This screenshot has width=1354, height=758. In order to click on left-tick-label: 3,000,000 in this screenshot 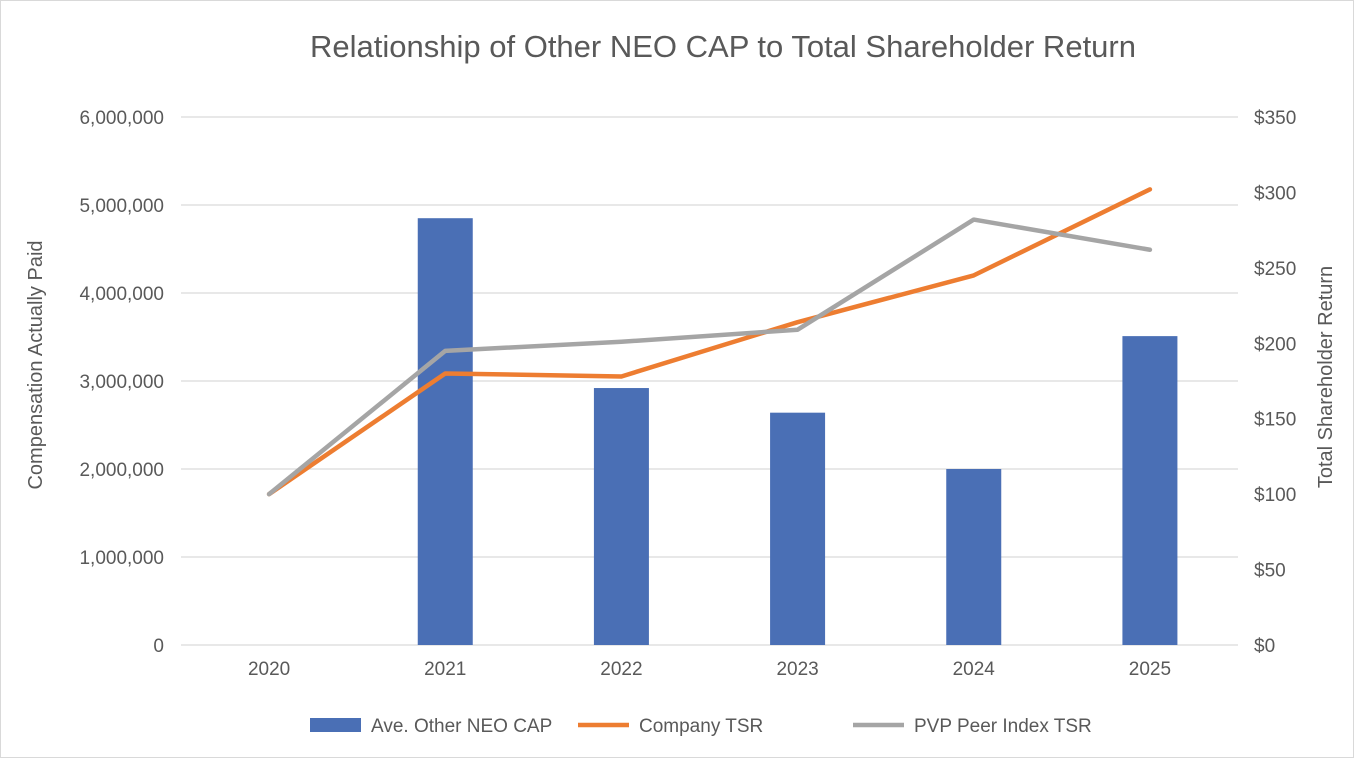, I will do `click(121, 382)`.